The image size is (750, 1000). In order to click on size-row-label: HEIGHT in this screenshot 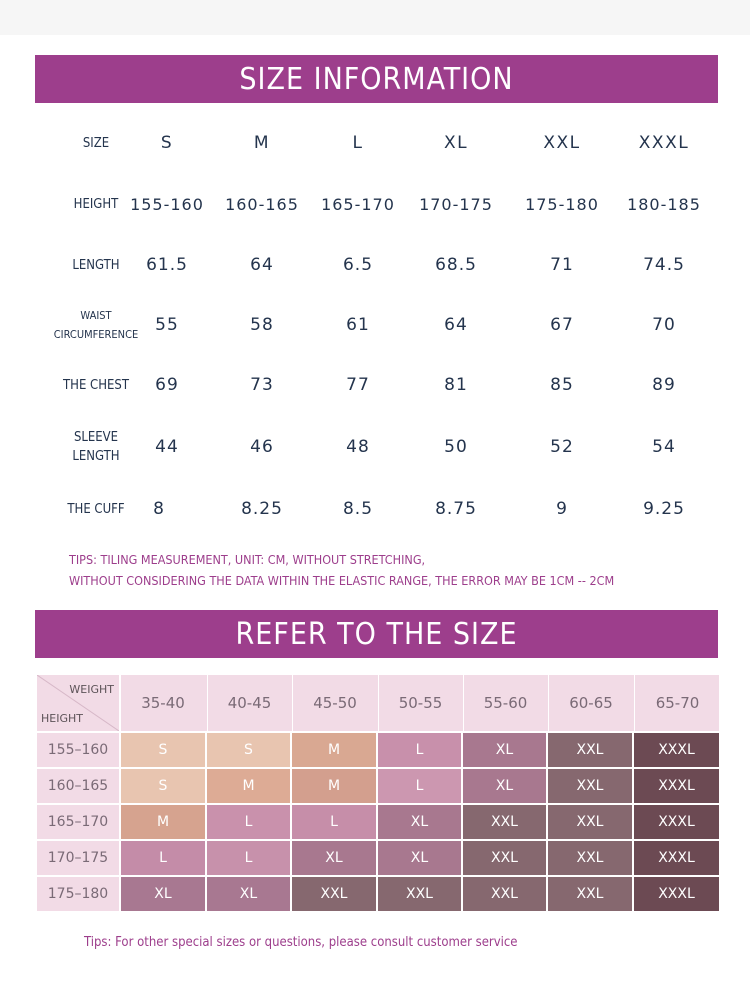, I will do `click(96, 204)`.